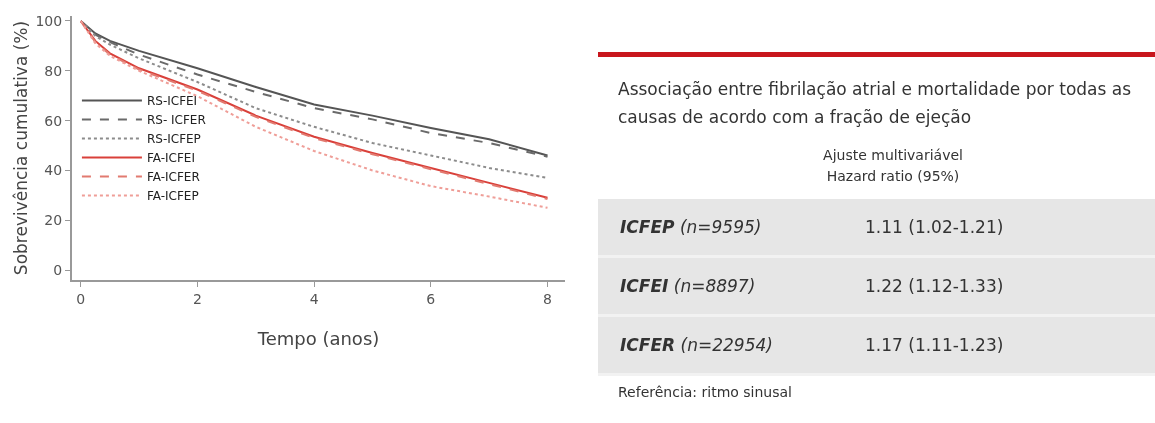 This screenshot has height=423, width=1155. I want to click on text: 1.22 (1.12-1.33), so click(934, 286).